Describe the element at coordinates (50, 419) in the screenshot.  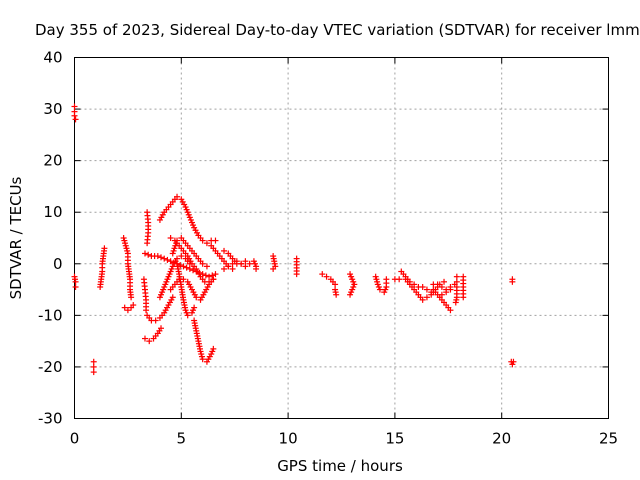
I see `y-tick-label: -30` at that location.